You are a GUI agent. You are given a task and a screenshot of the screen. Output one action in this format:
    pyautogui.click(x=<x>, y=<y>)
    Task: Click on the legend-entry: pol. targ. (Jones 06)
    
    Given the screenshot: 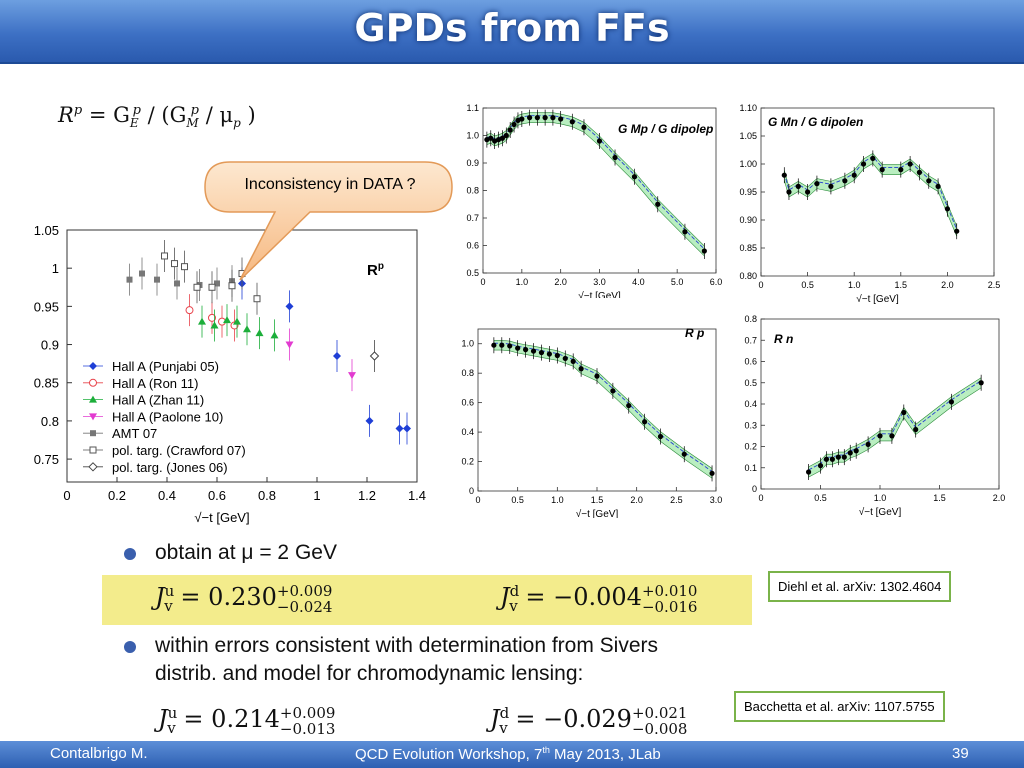 What is the action you would take?
    pyautogui.click(x=170, y=467)
    